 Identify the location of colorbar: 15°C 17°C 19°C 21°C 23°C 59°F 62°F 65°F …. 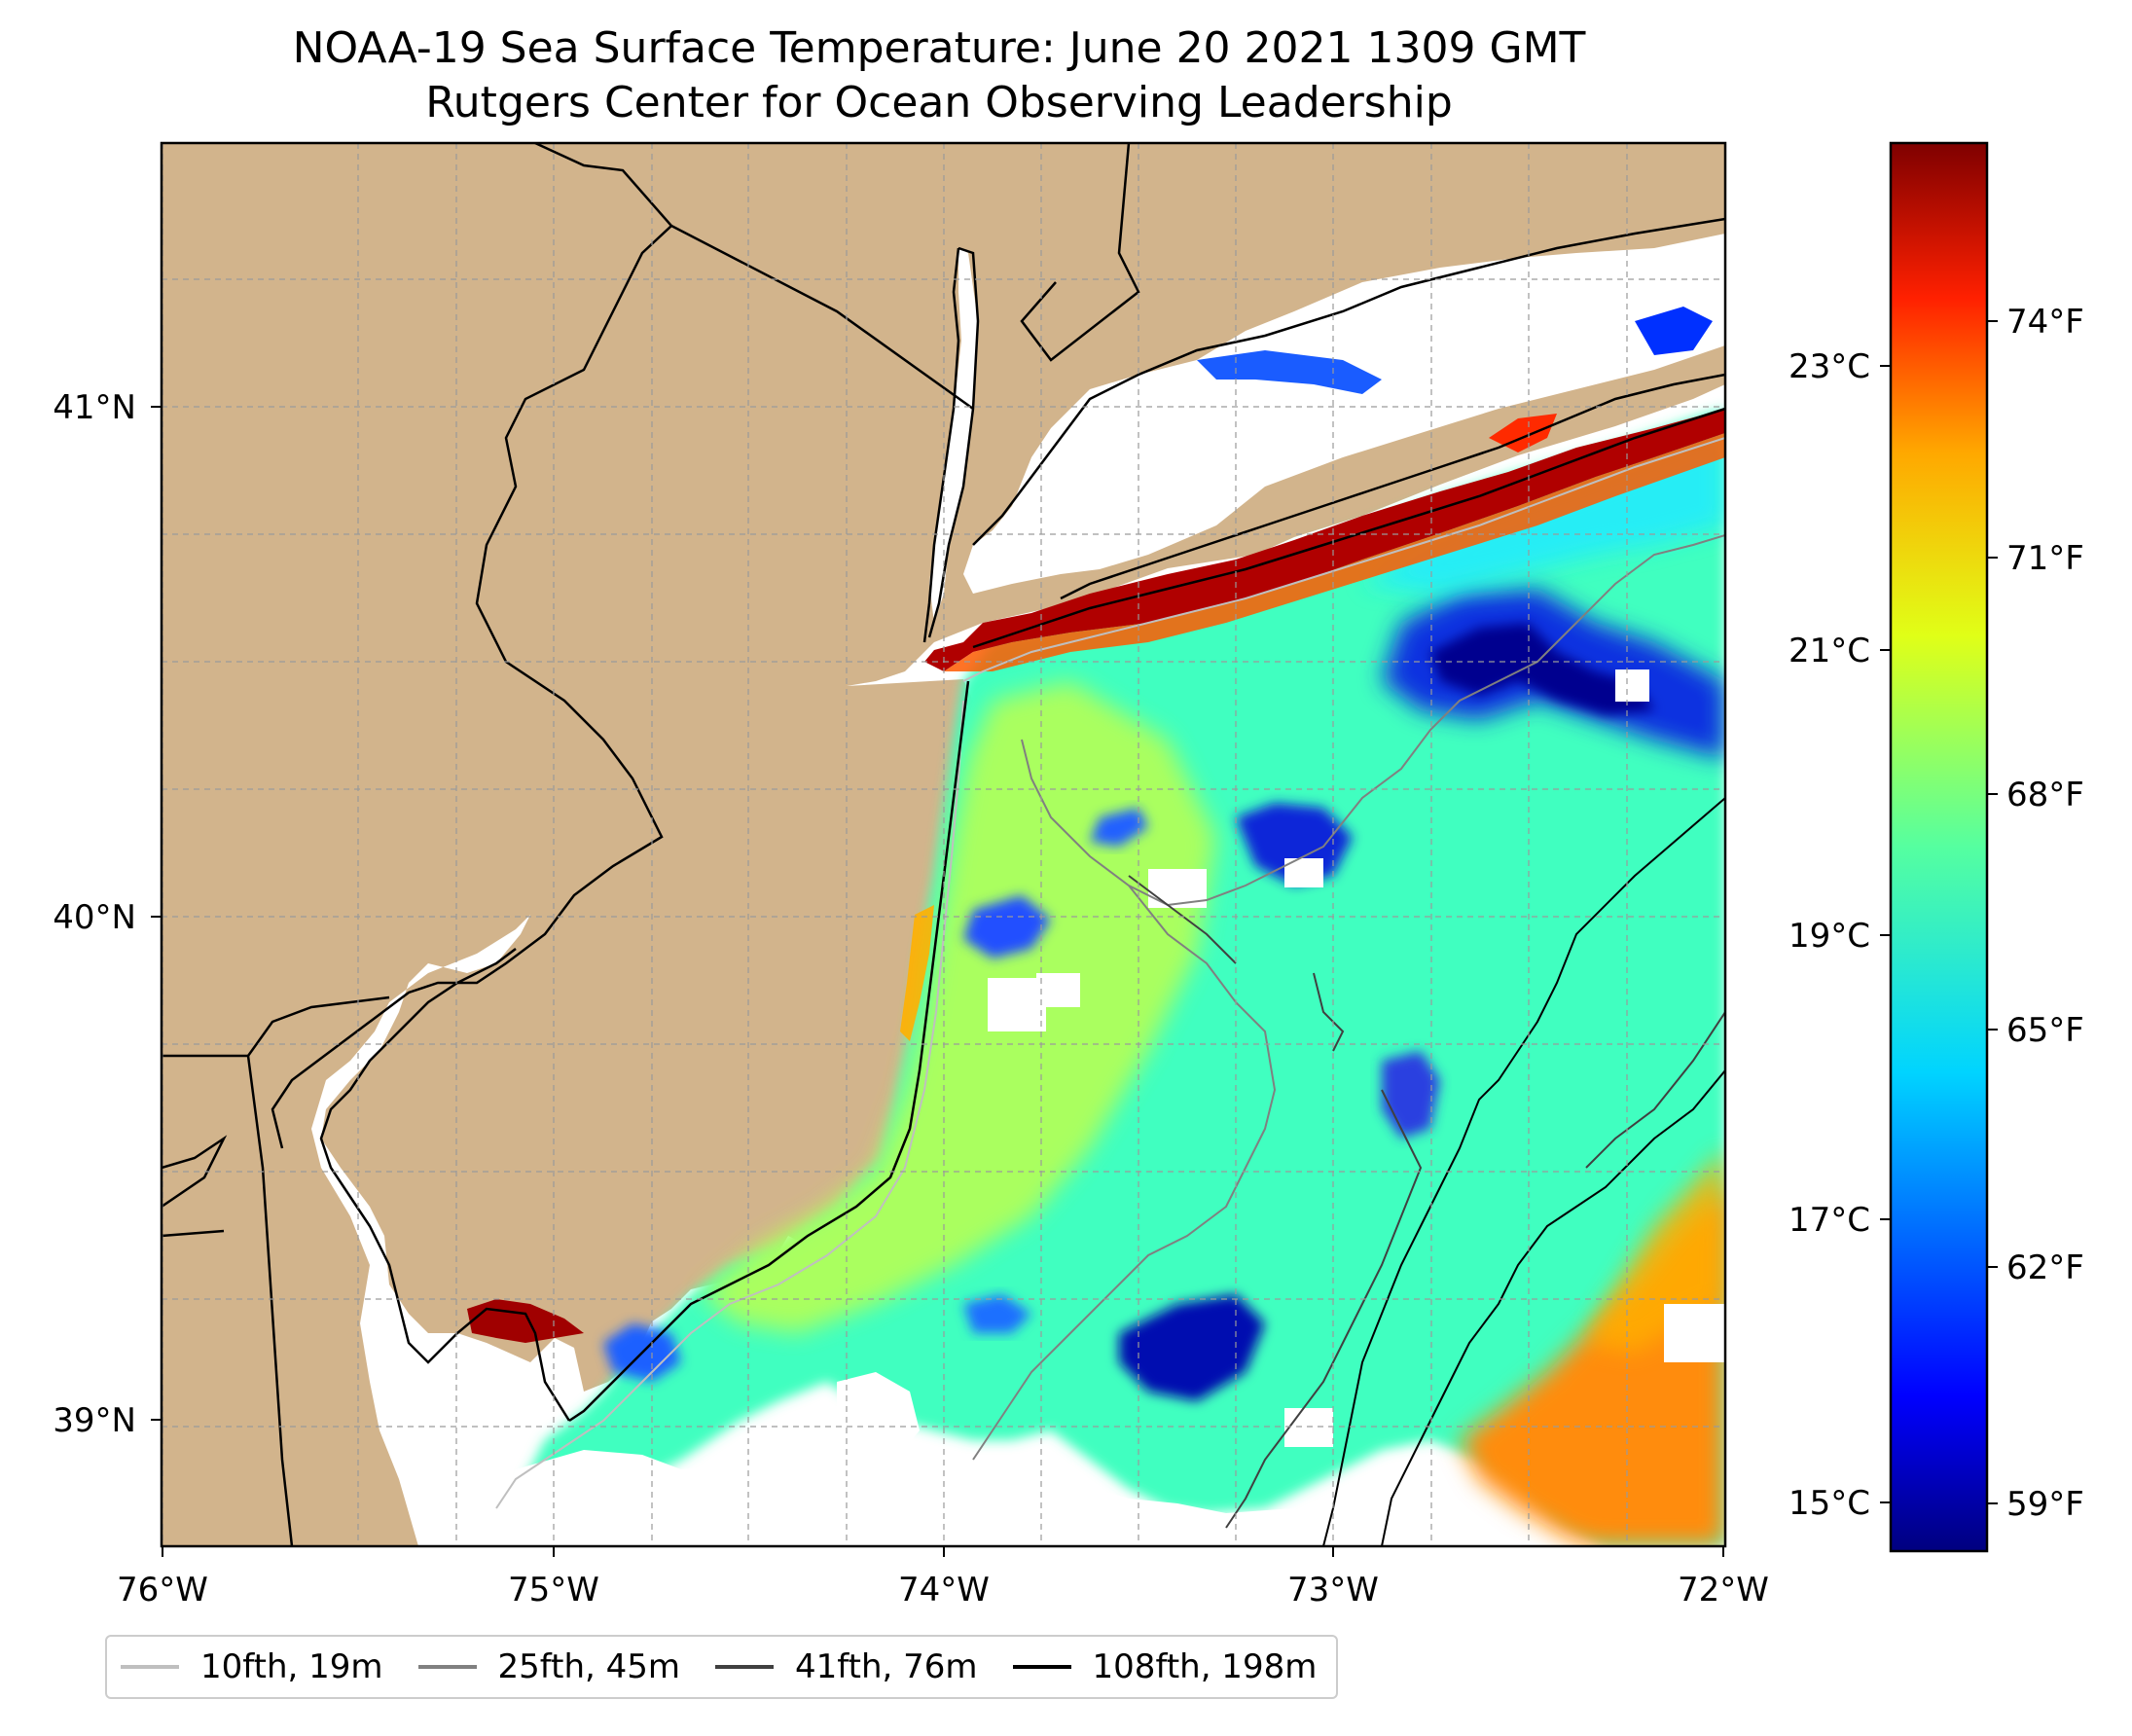
(1937, 847).